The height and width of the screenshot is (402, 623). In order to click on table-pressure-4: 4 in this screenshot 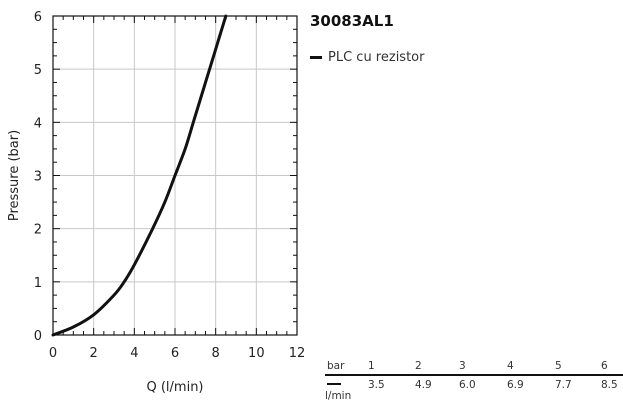, I will do `click(510, 366)`.